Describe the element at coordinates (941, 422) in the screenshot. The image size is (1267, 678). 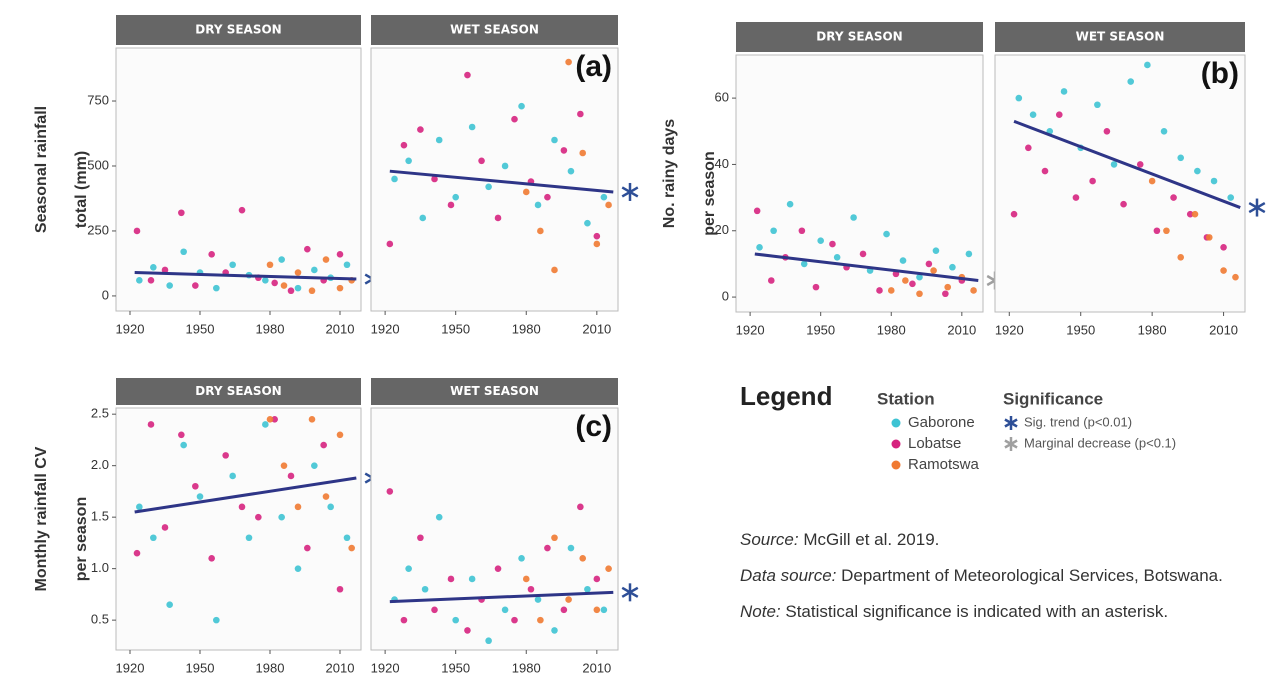
I see `legend-label: Gaborone` at that location.